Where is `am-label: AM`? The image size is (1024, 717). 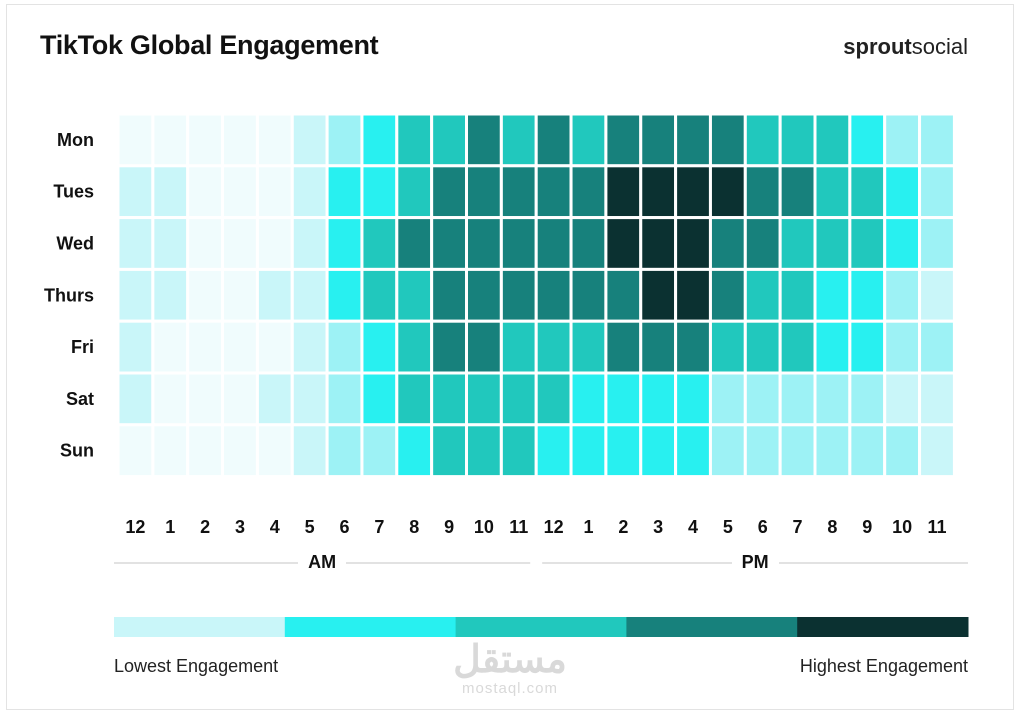 am-label: AM is located at coordinates (322, 562).